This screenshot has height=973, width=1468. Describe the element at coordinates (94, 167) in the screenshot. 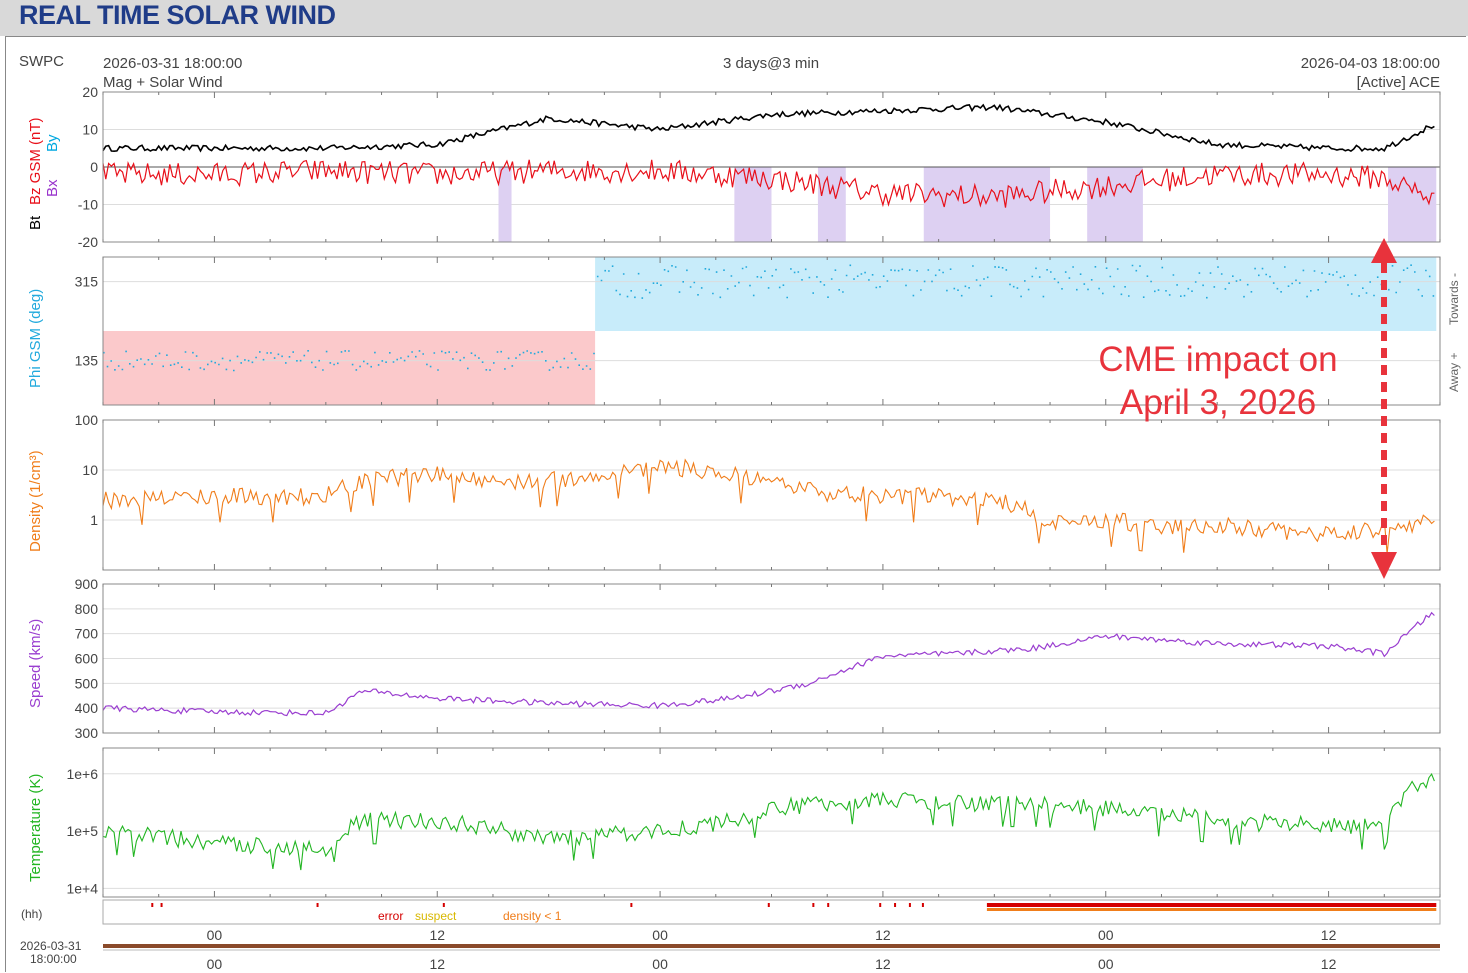

I see `mag-ytick-label: 0` at that location.